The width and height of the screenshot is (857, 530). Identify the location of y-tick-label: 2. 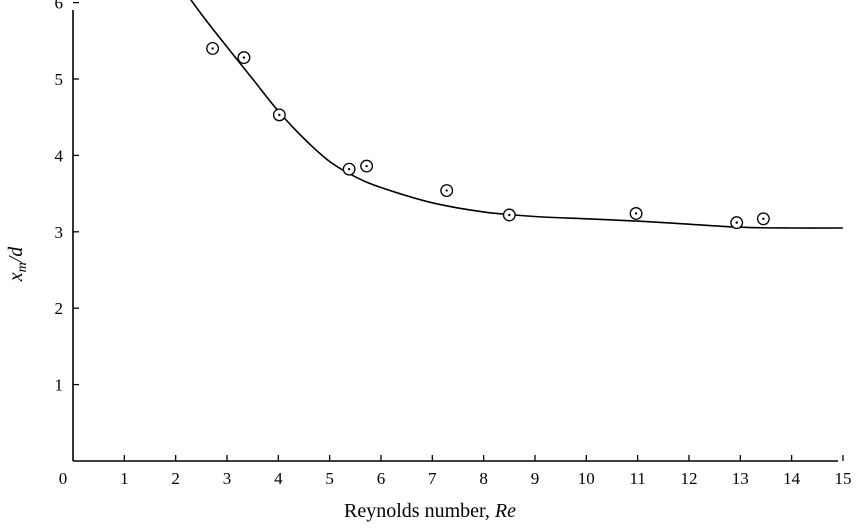
(59, 308).